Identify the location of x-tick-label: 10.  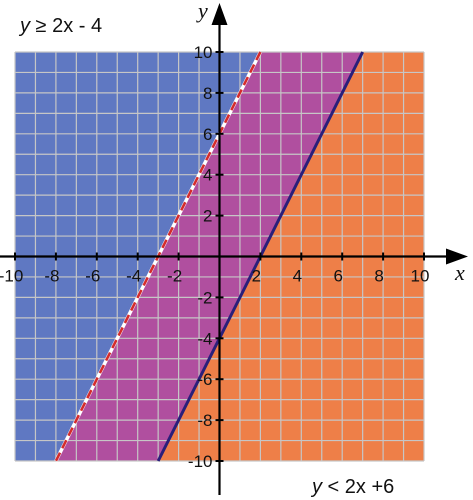
(420, 276).